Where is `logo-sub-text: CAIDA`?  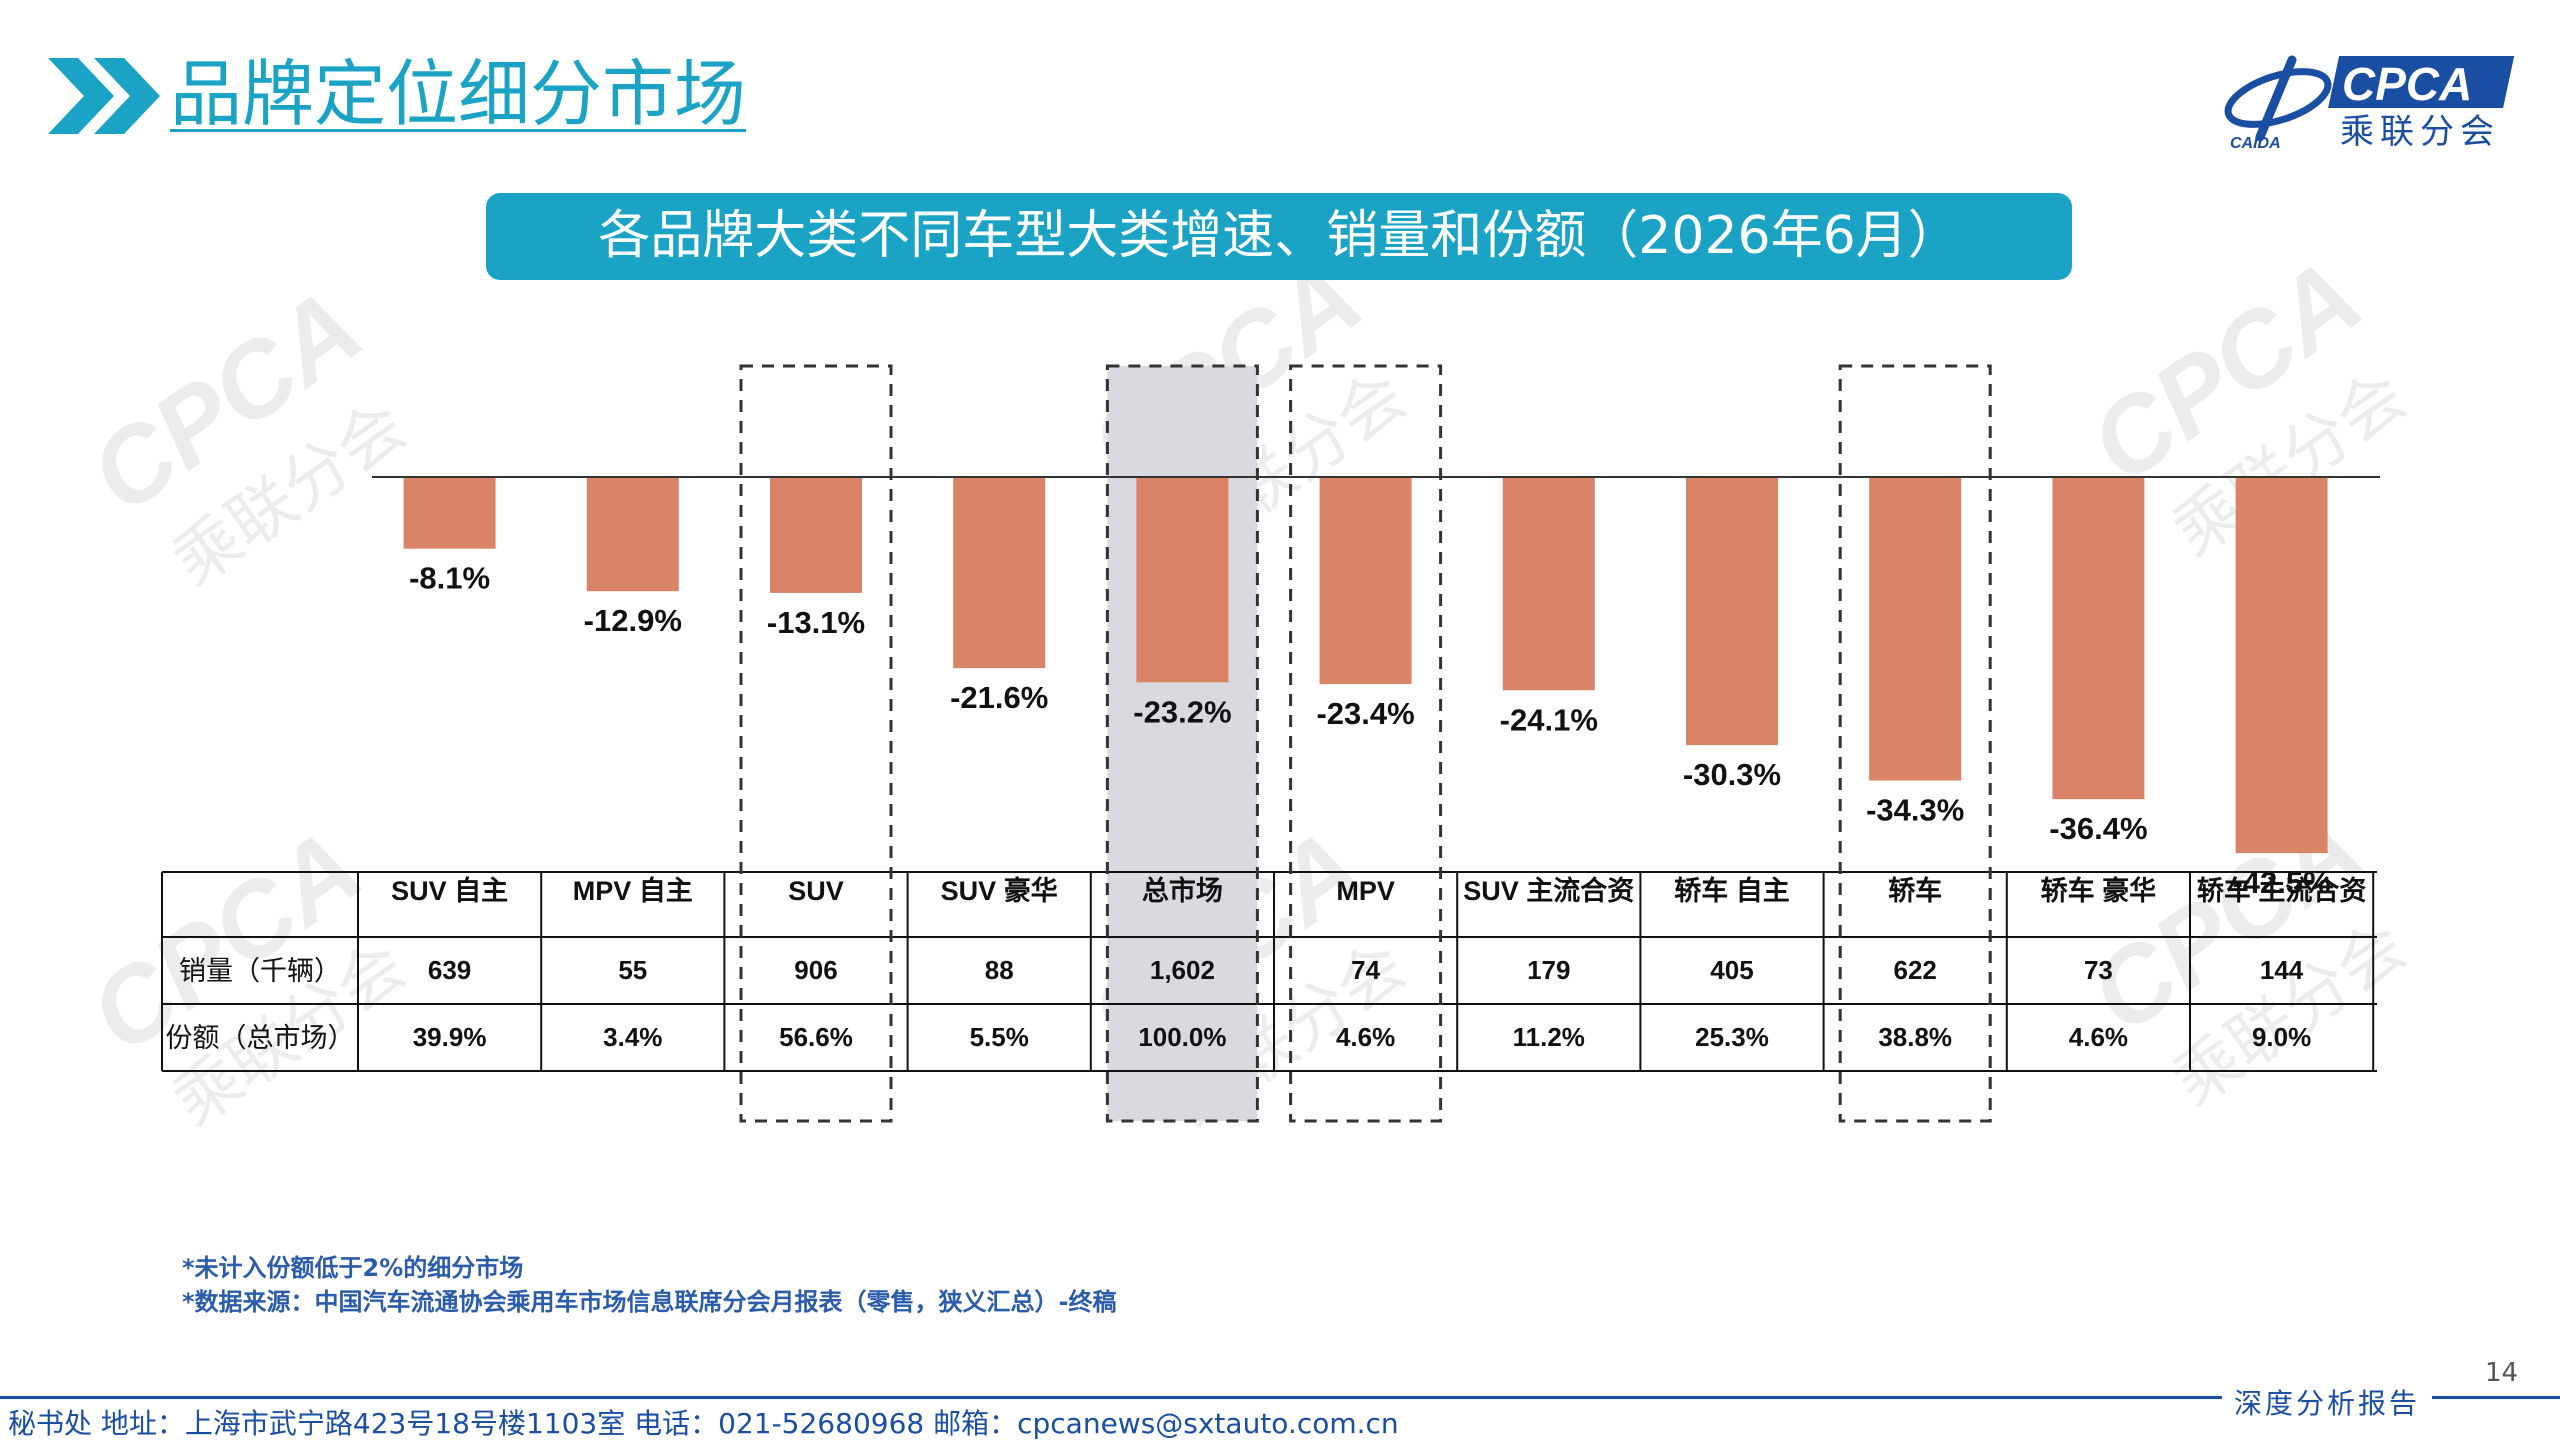 logo-sub-text: CAIDA is located at coordinates (2255, 143).